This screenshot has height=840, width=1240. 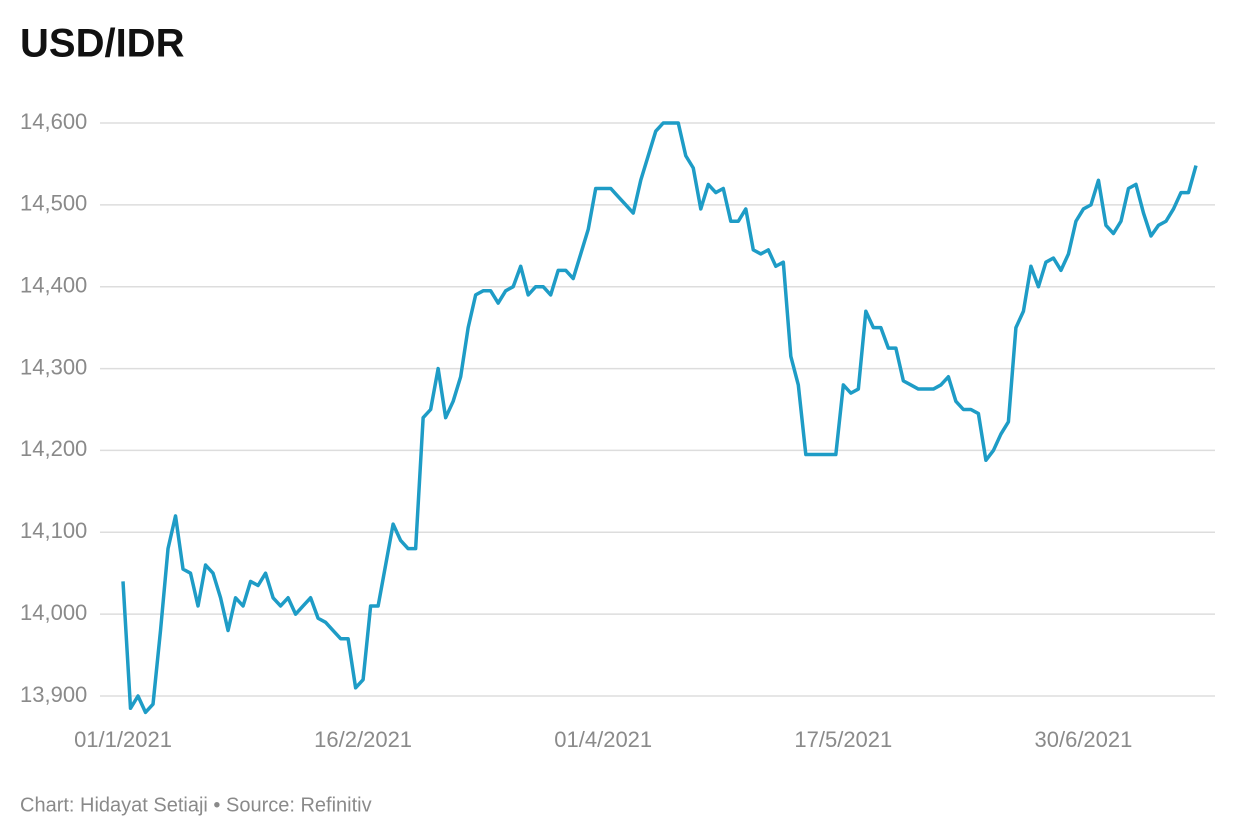 I want to click on y-tick-label: 14,000, so click(x=53, y=612).